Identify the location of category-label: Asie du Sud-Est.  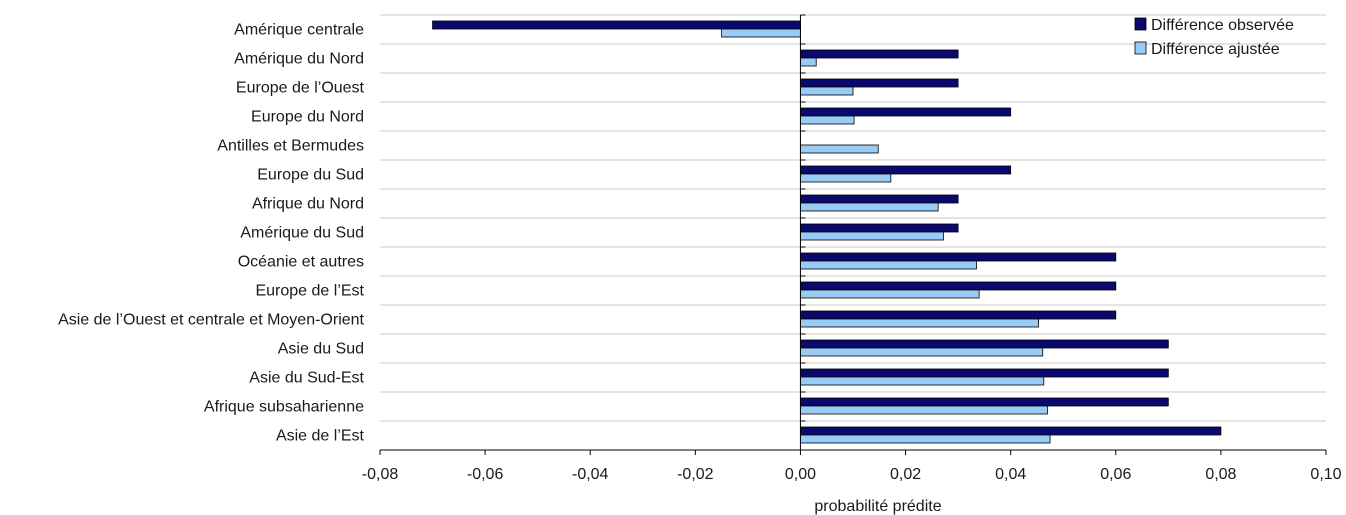
(306, 378).